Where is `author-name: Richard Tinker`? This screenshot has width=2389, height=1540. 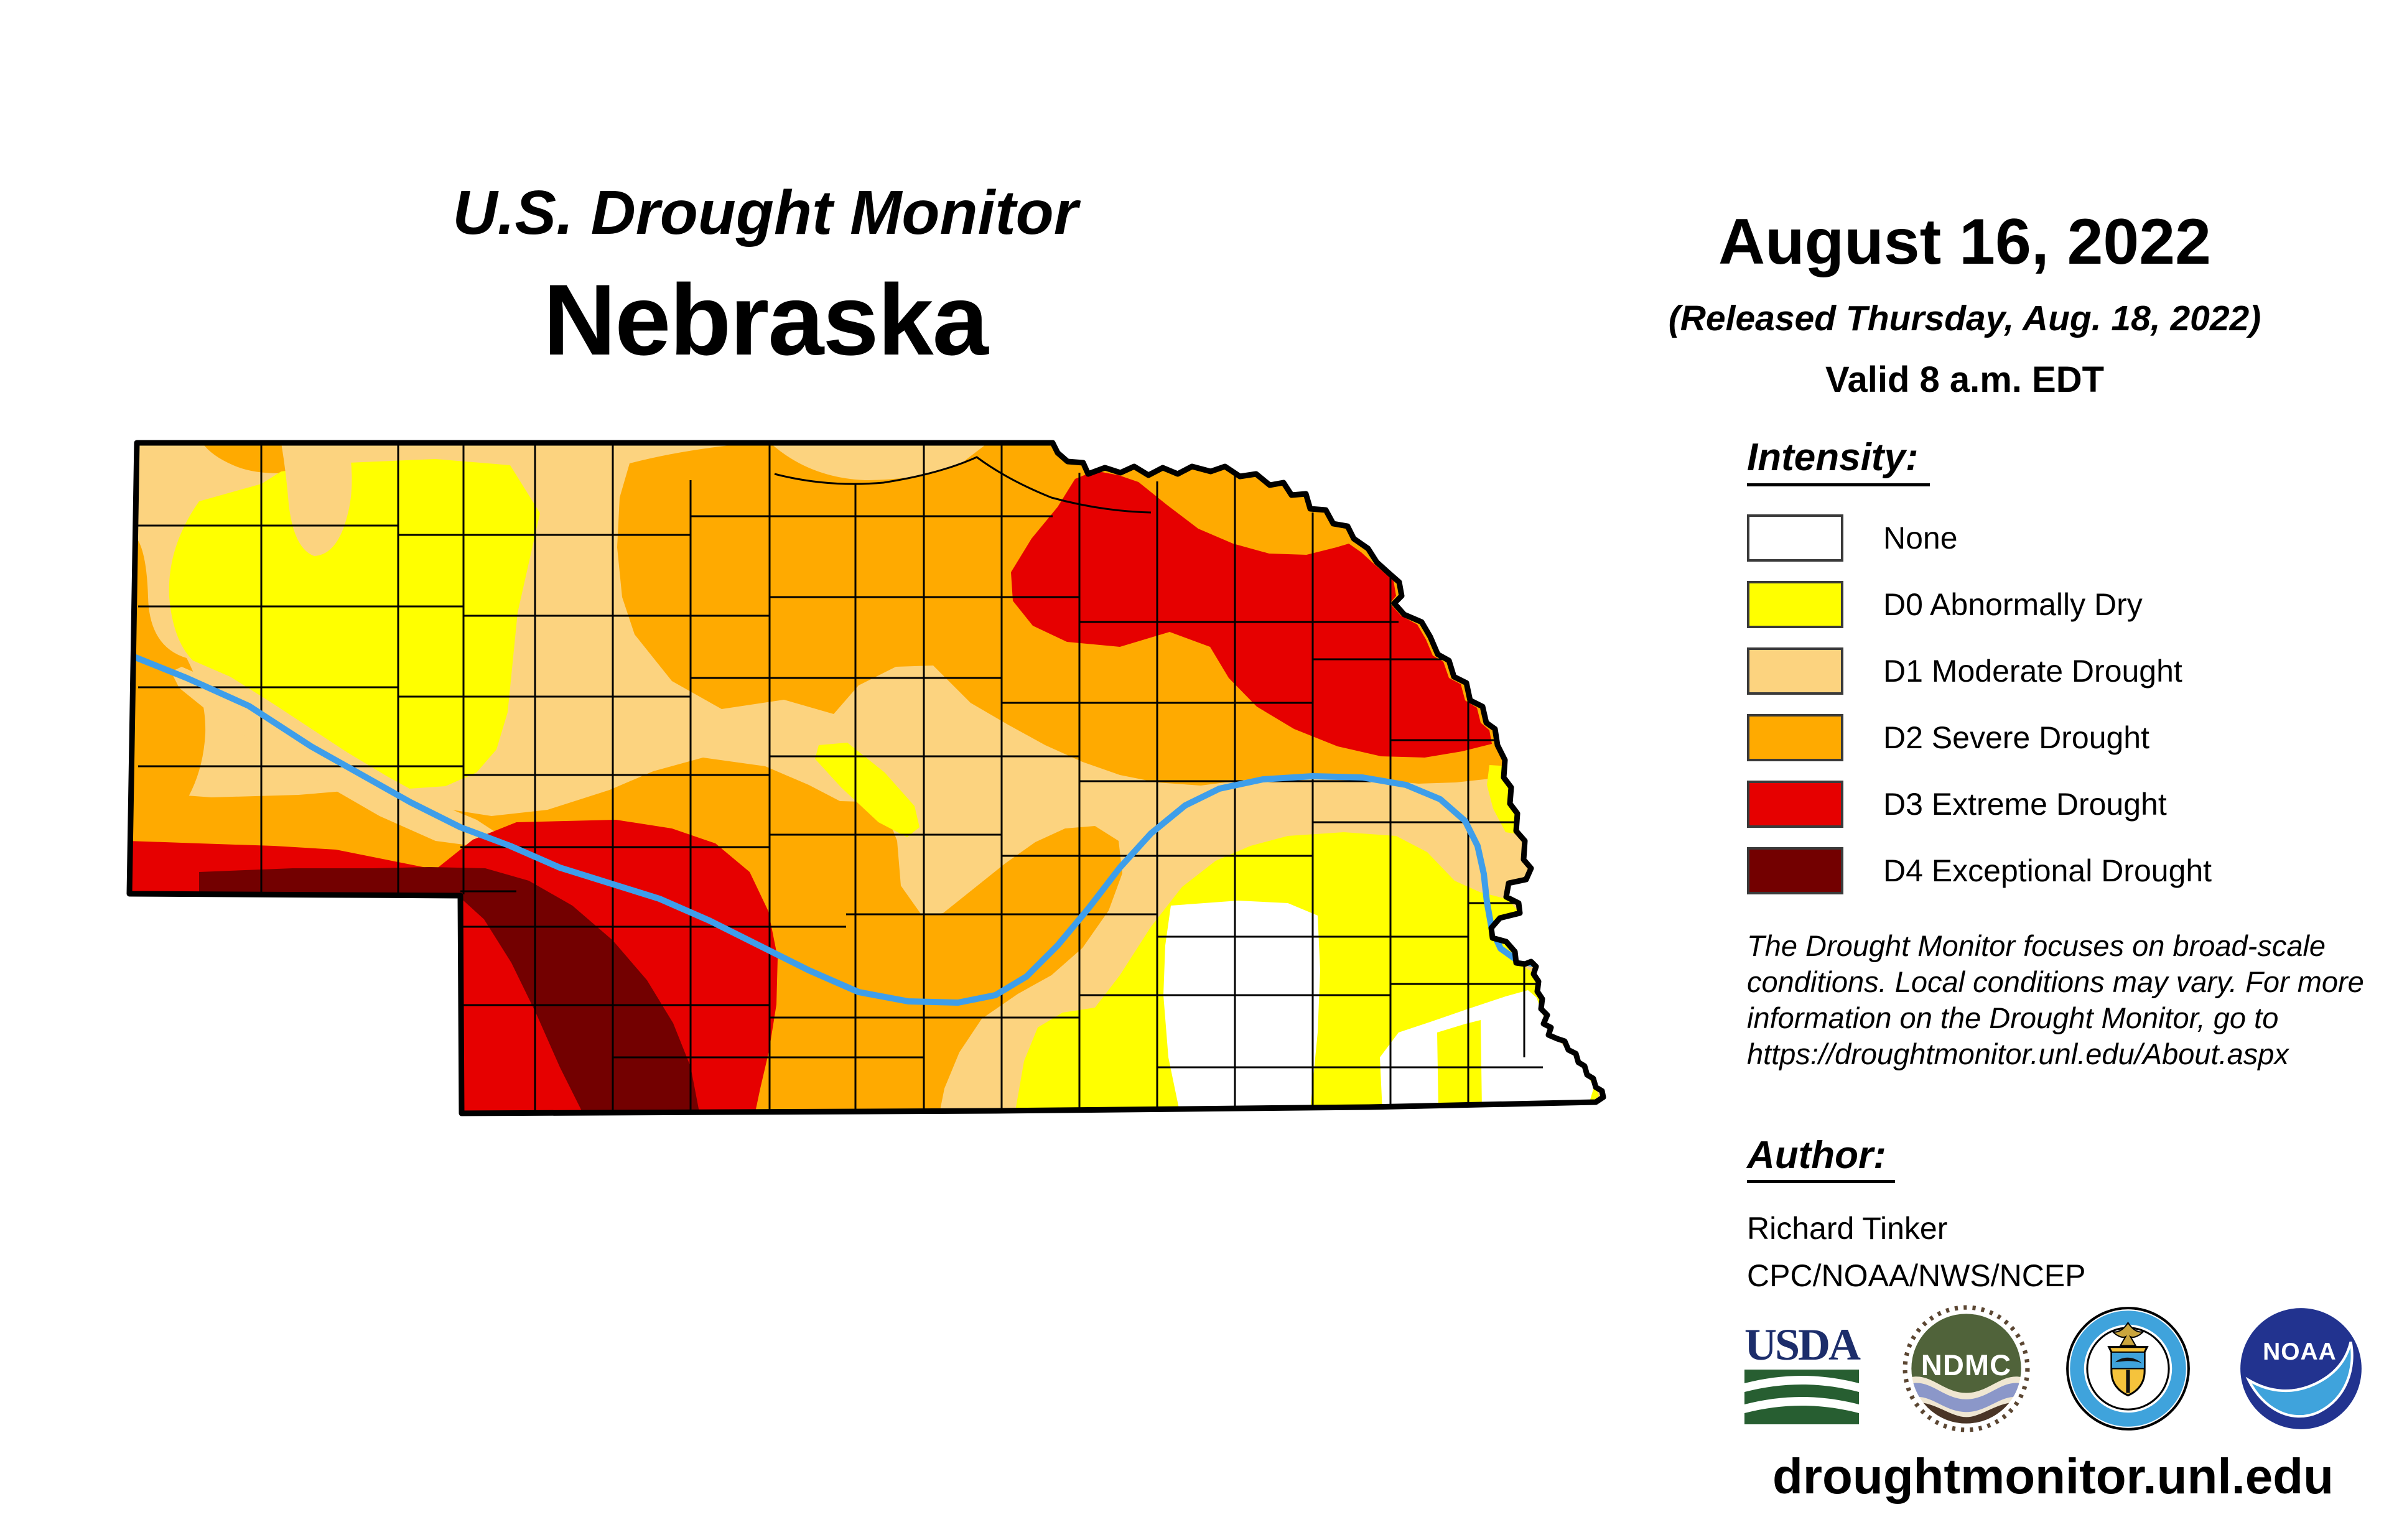
author-name: Richard Tinker is located at coordinates (1848, 1229).